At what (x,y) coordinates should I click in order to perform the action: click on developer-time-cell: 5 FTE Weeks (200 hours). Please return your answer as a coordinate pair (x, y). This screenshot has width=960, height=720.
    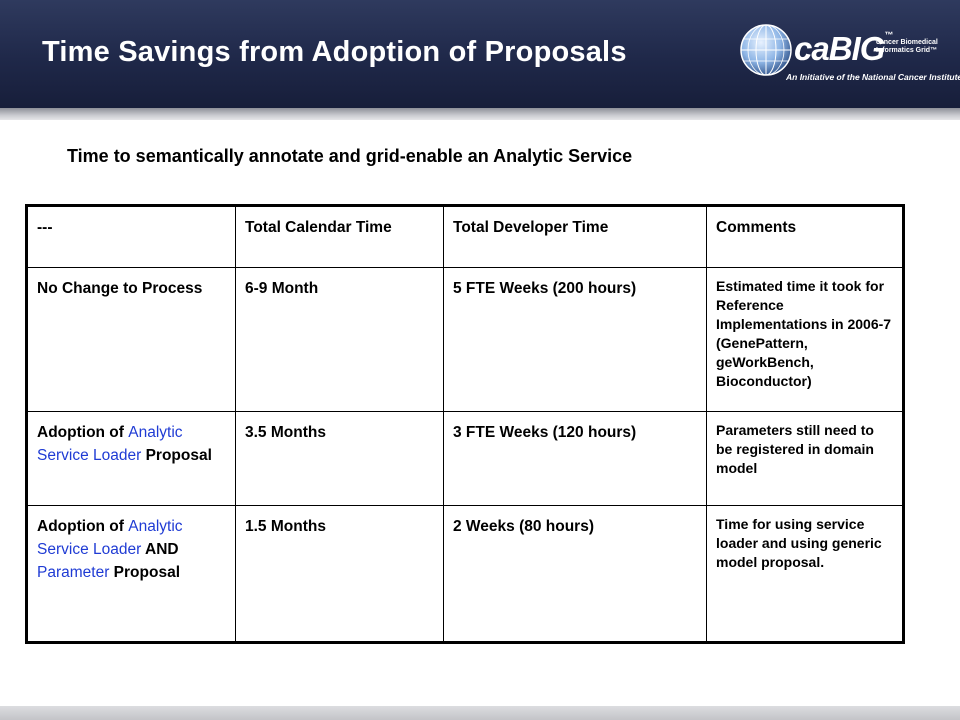
    Looking at the image, I should click on (575, 339).